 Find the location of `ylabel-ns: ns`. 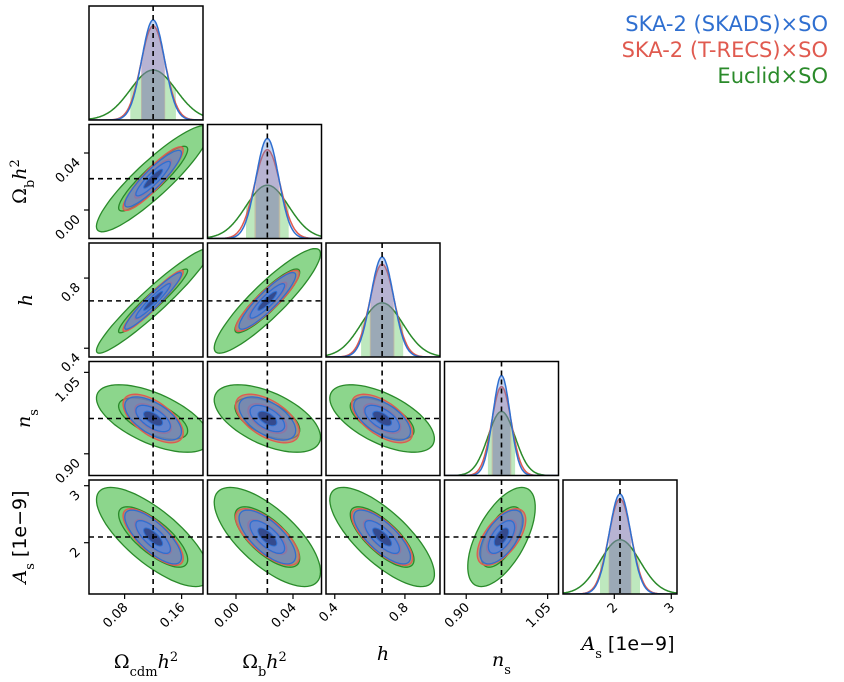

ylabel-ns: ns is located at coordinates (27, 418).